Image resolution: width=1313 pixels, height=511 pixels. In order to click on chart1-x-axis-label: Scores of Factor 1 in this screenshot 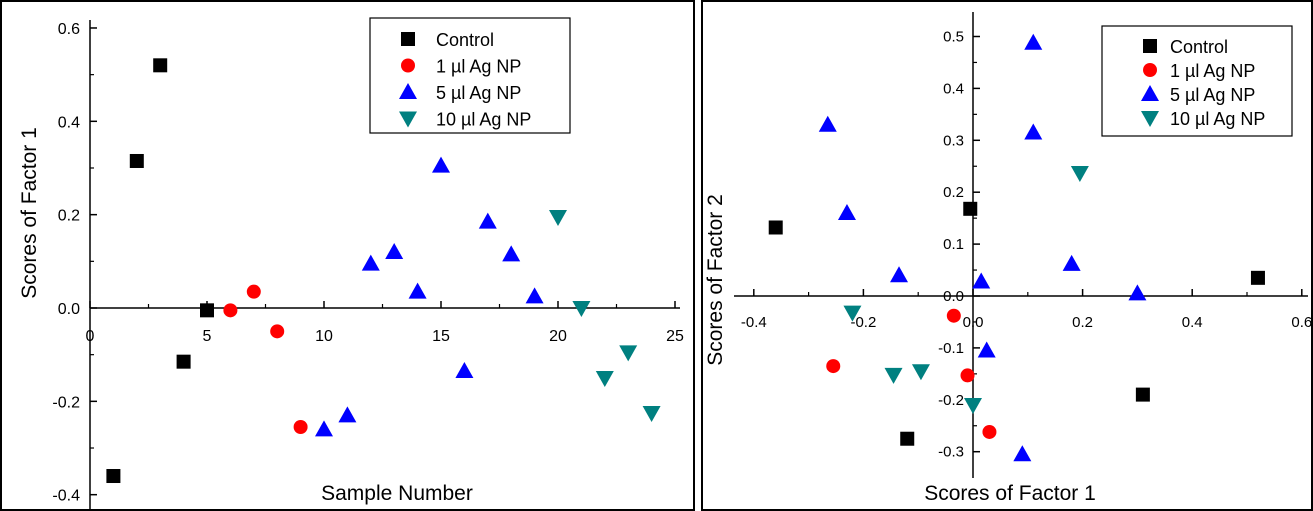, I will do `click(1010, 493)`.